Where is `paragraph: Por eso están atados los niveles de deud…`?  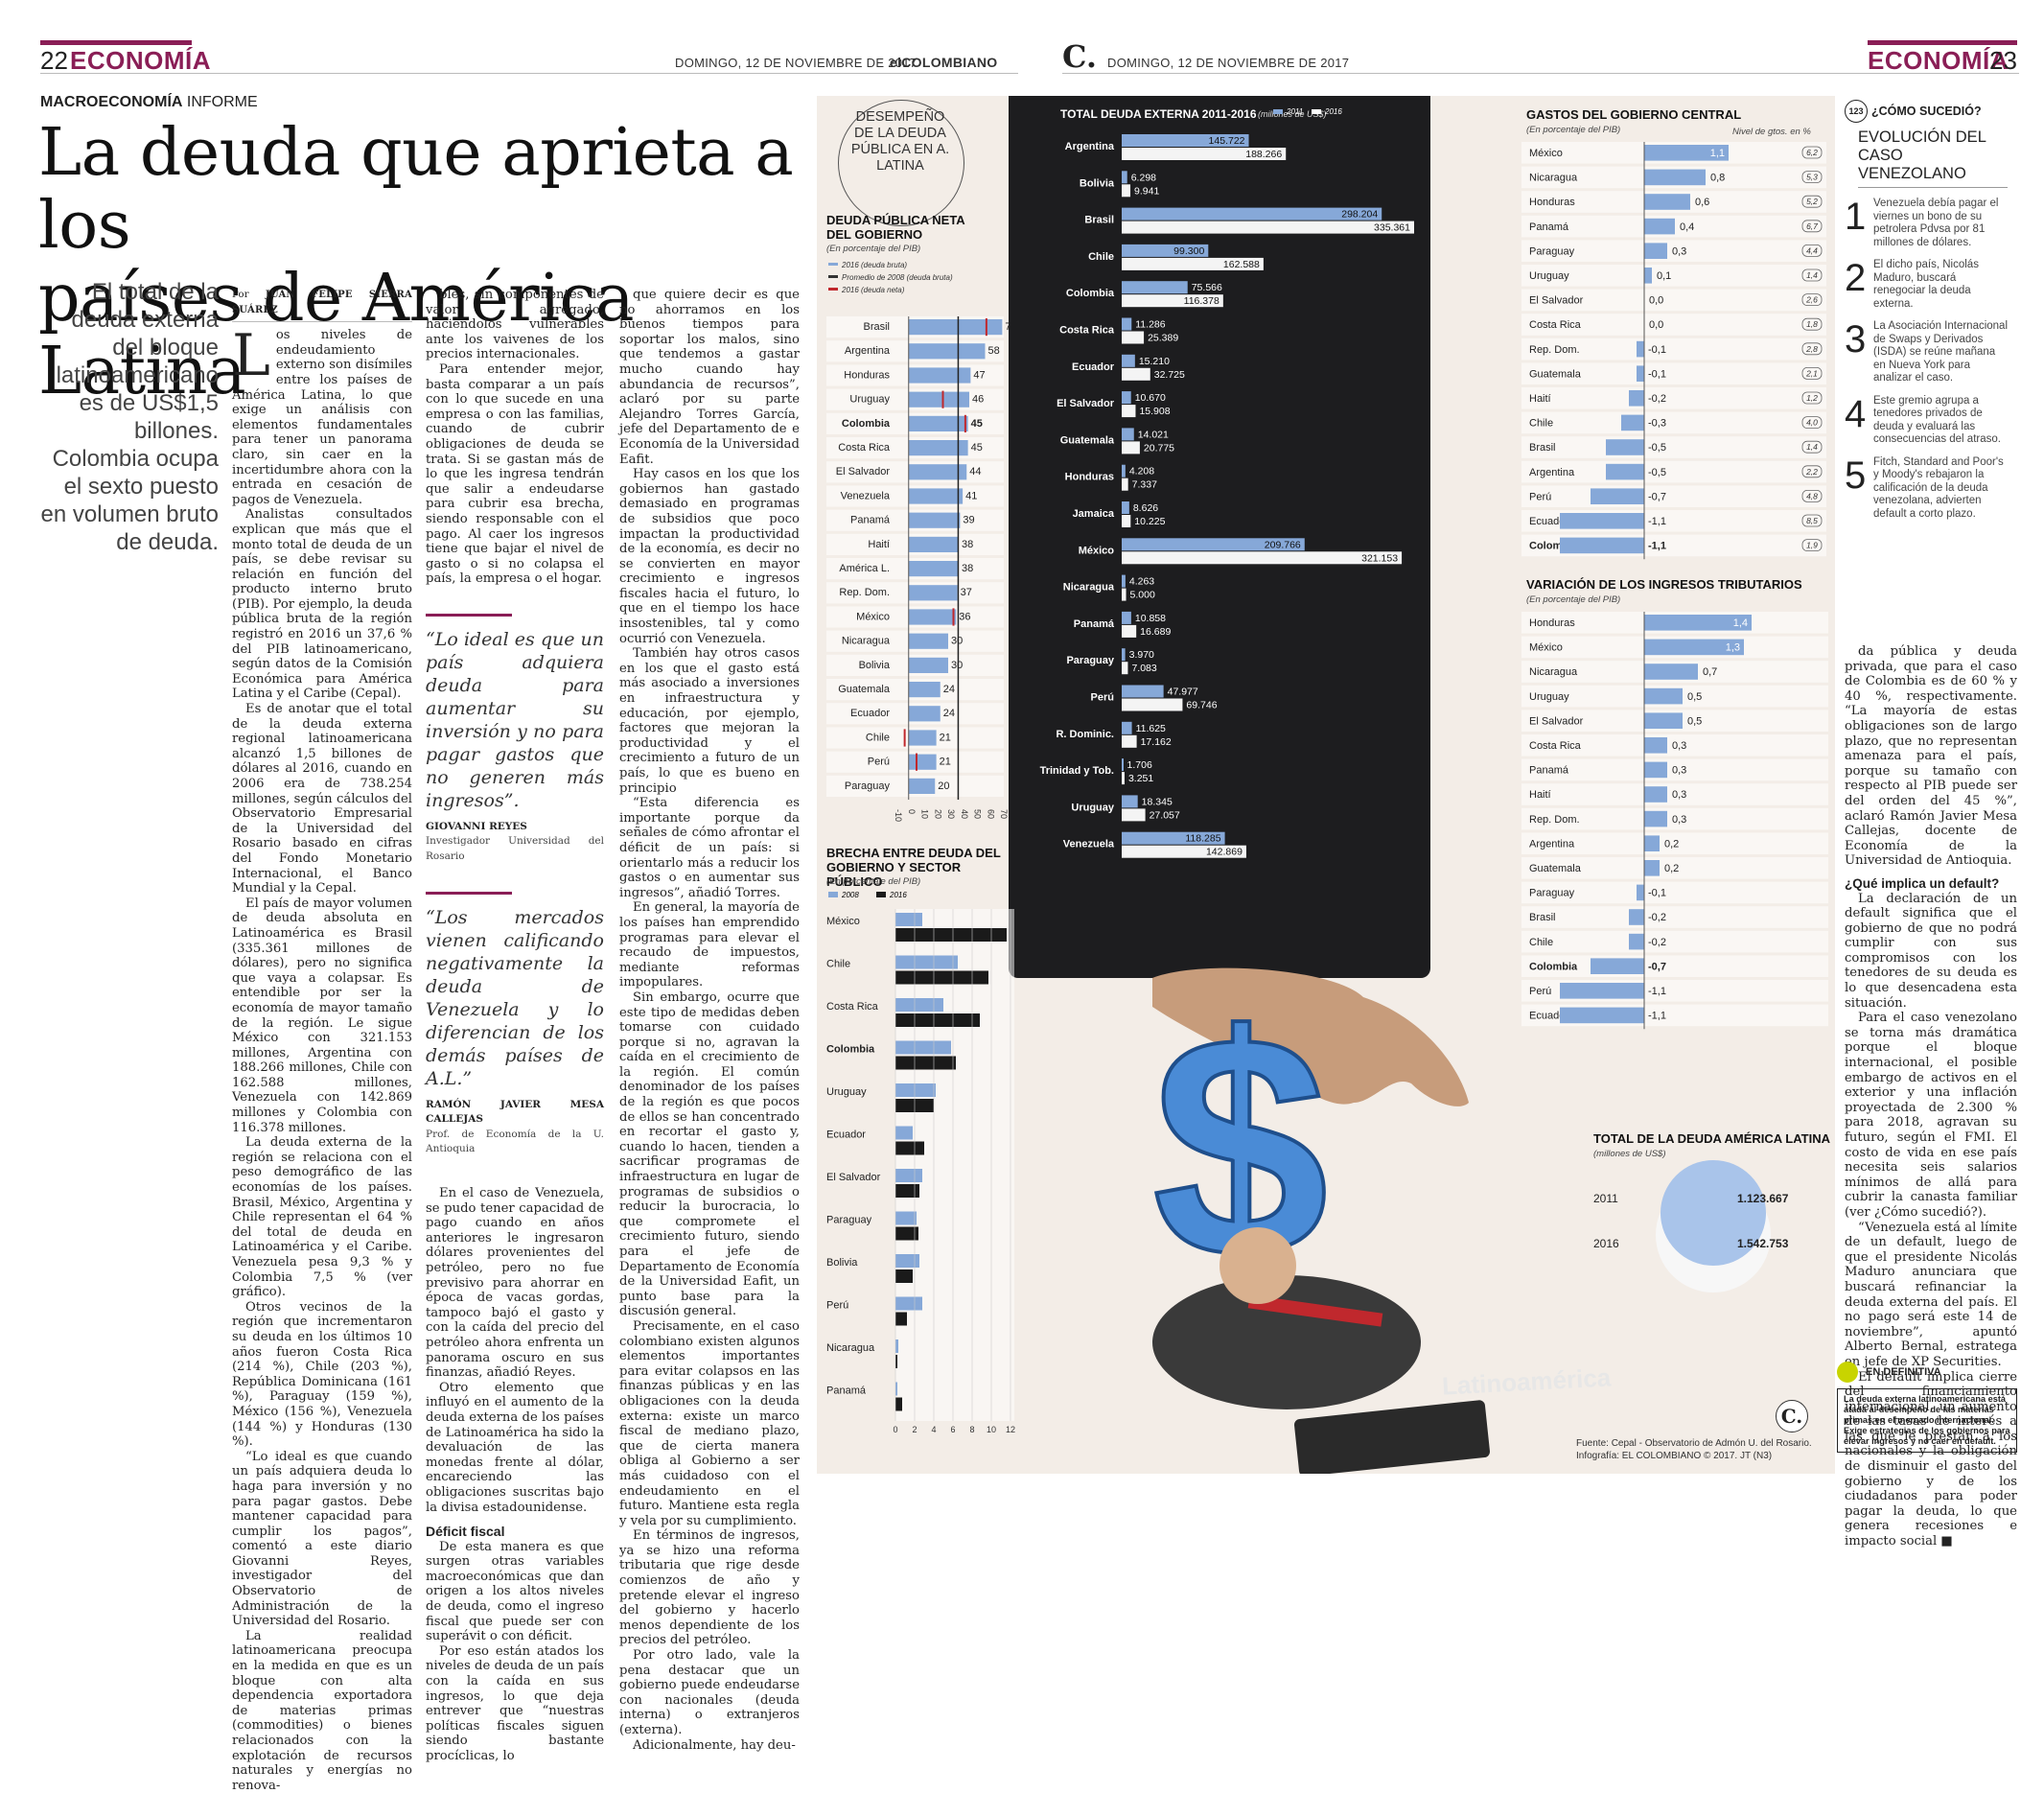 paragraph: Por eso están atados los niveles de deud… is located at coordinates (515, 1703).